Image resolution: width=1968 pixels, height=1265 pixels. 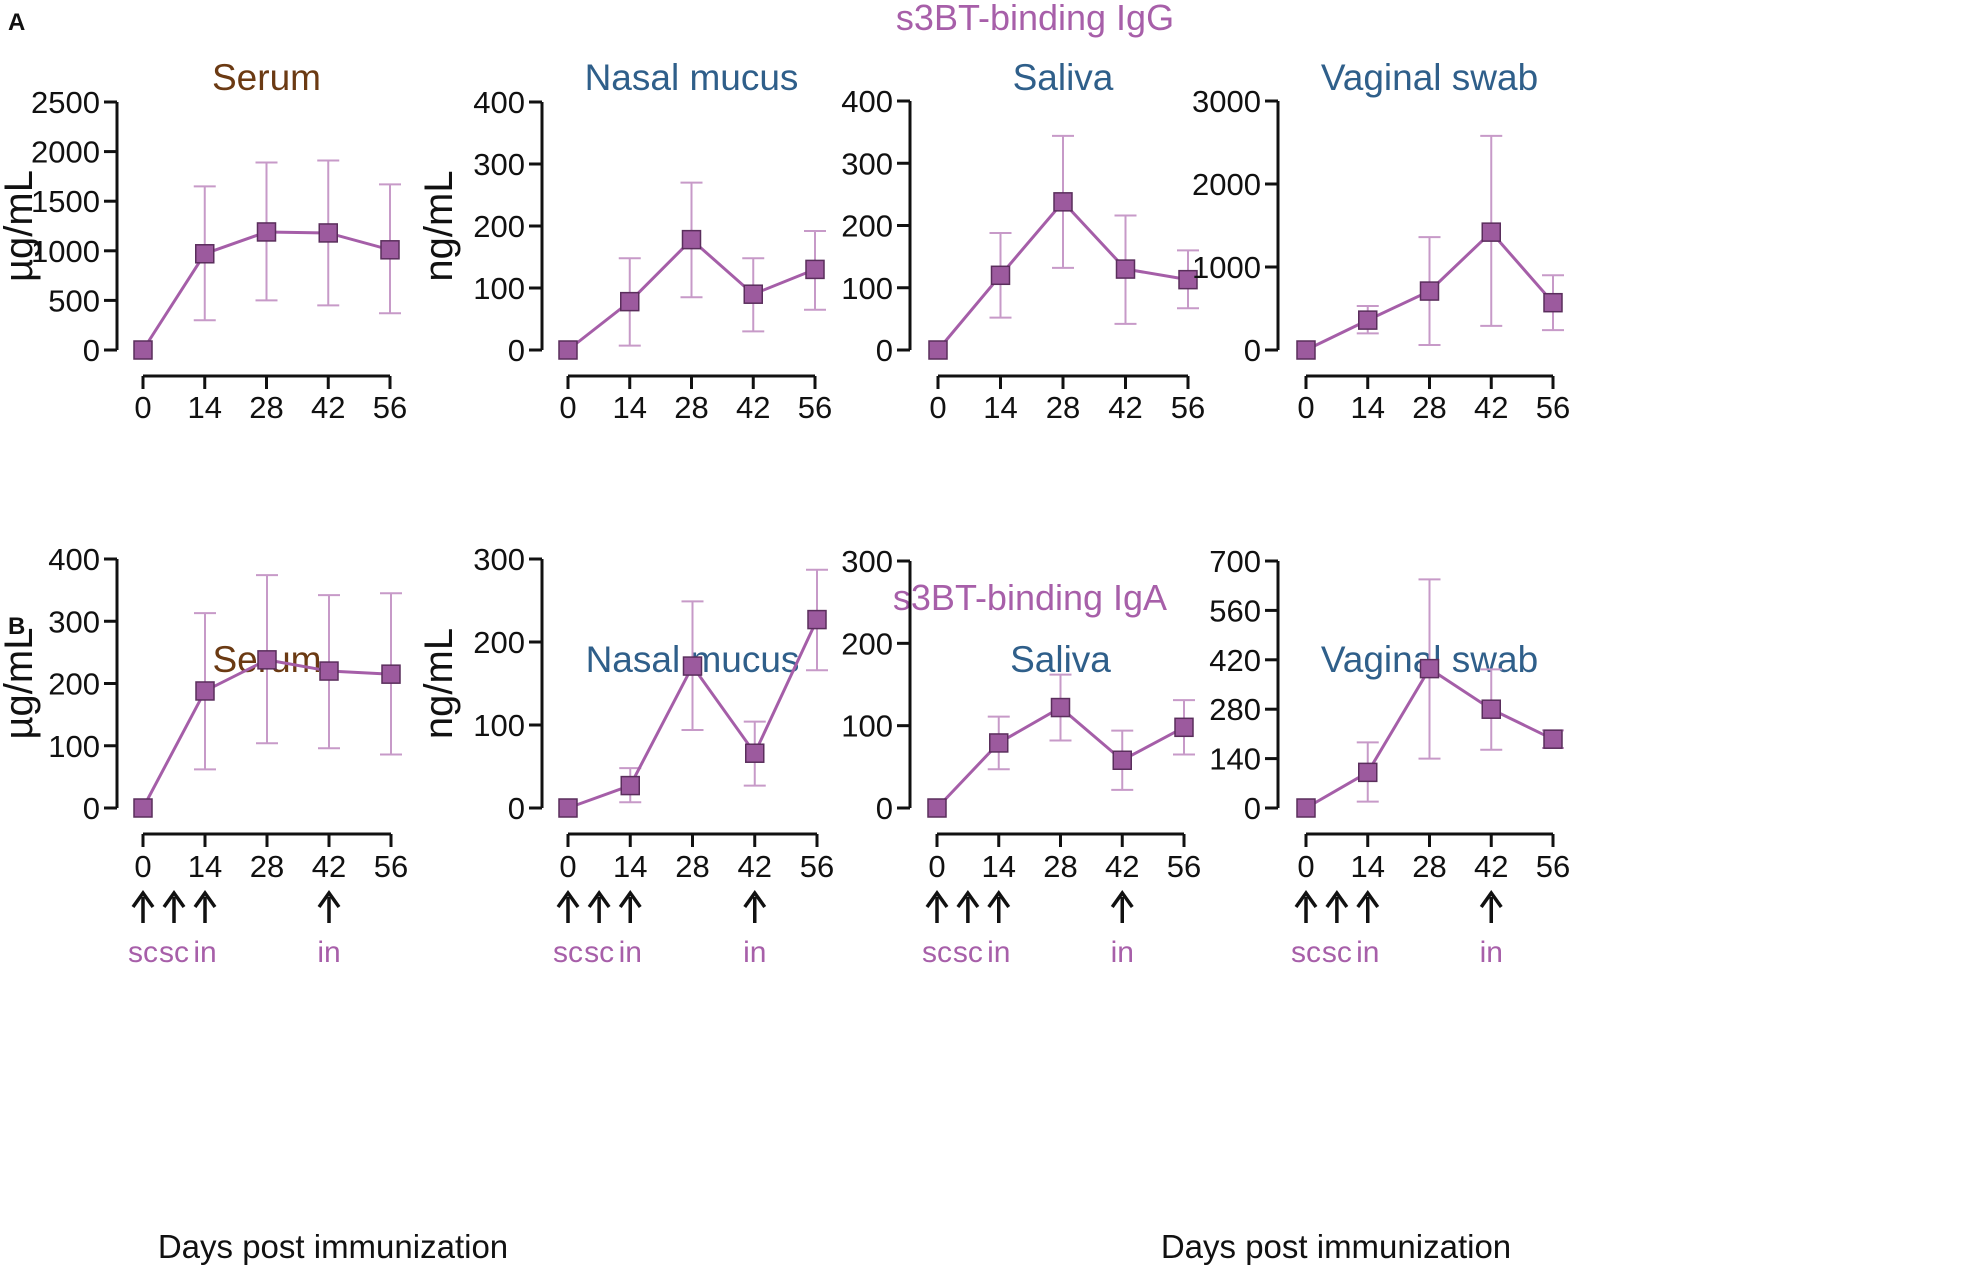 What do you see at coordinates (16, 626) in the screenshot?
I see `panel-letter-b: B` at bounding box center [16, 626].